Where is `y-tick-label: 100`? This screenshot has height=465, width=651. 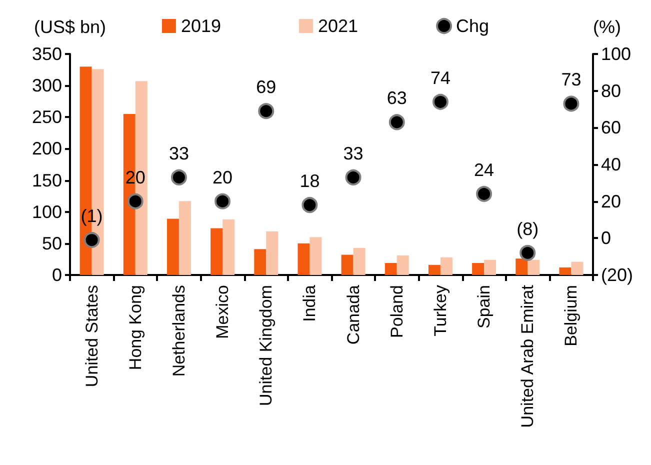
y-tick-label: 100 is located at coordinates (47, 212).